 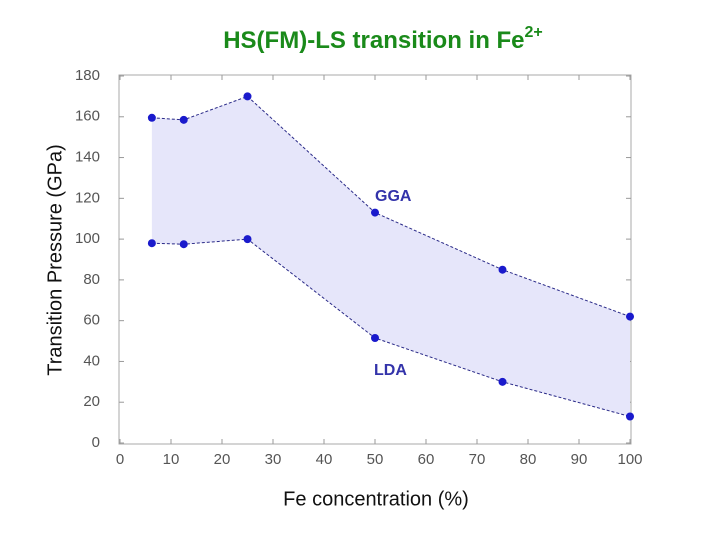 I want to click on x-tick-label: 40, so click(x=324, y=459).